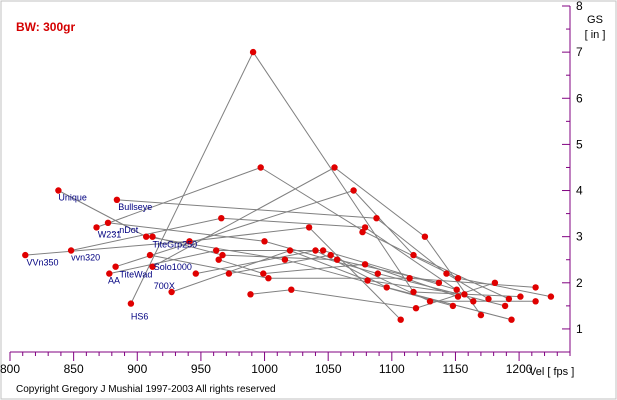 This screenshot has width=617, height=400. What do you see at coordinates (579, 52) in the screenshot?
I see `y-tick-label: 7` at bounding box center [579, 52].